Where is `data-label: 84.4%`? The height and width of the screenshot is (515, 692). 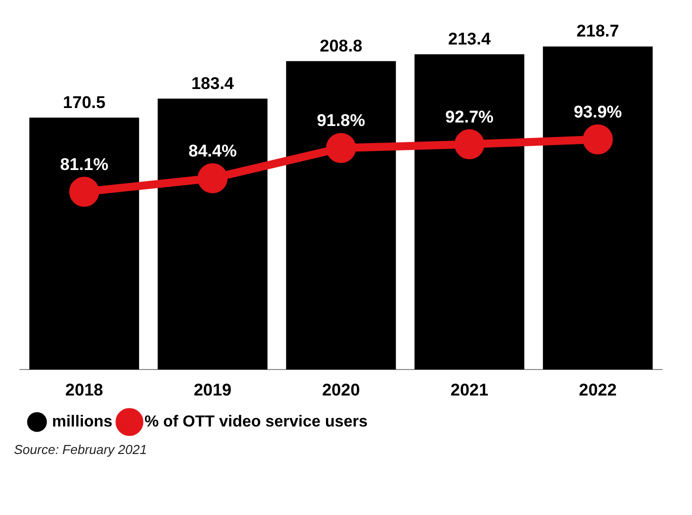
data-label: 84.4% is located at coordinates (212, 150).